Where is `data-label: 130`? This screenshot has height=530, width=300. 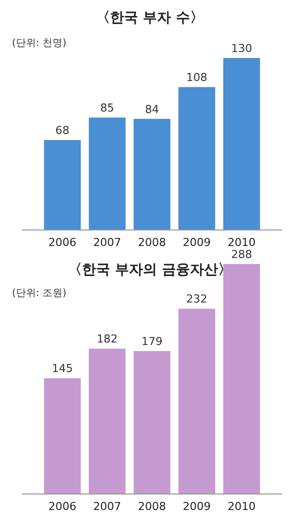
data-label: 130 is located at coordinates (241, 48).